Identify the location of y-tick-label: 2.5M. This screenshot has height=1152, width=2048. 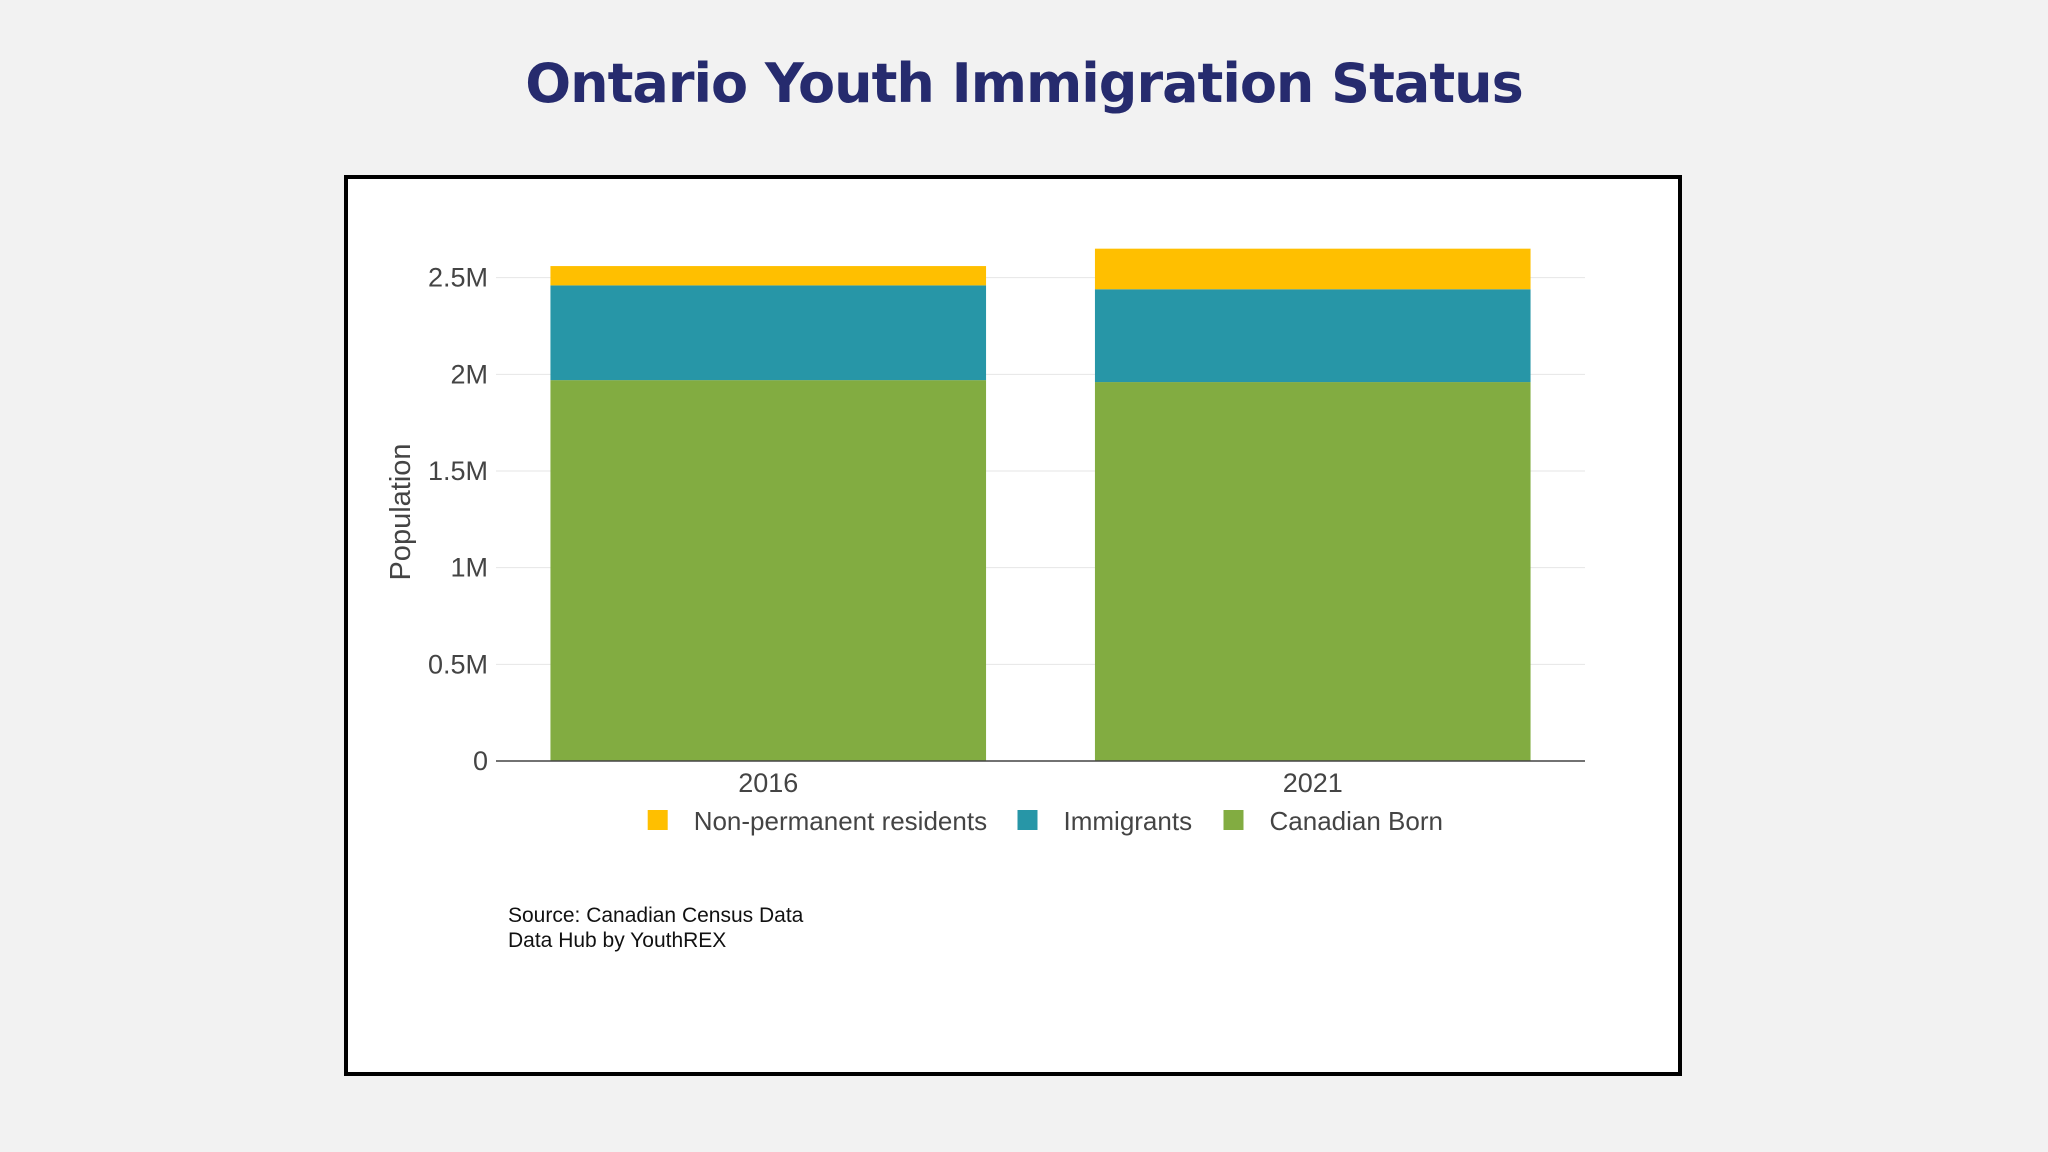
(458, 278).